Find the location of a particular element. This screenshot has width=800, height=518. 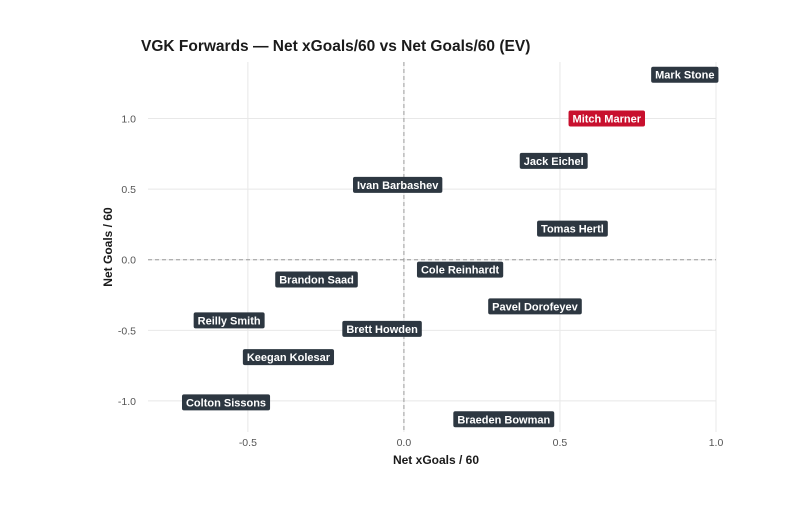

point-label: Keegan Kolesar is located at coordinates (288, 357).